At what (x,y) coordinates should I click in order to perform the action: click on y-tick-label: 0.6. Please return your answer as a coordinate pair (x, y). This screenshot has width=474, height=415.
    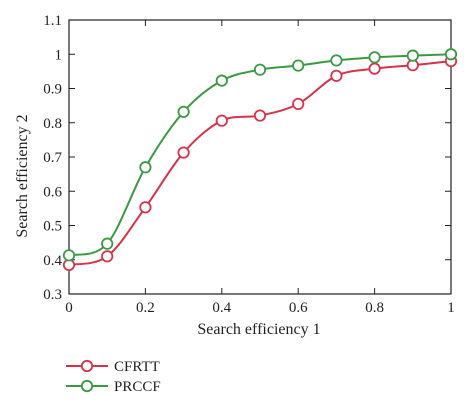
    Looking at the image, I should click on (52, 192).